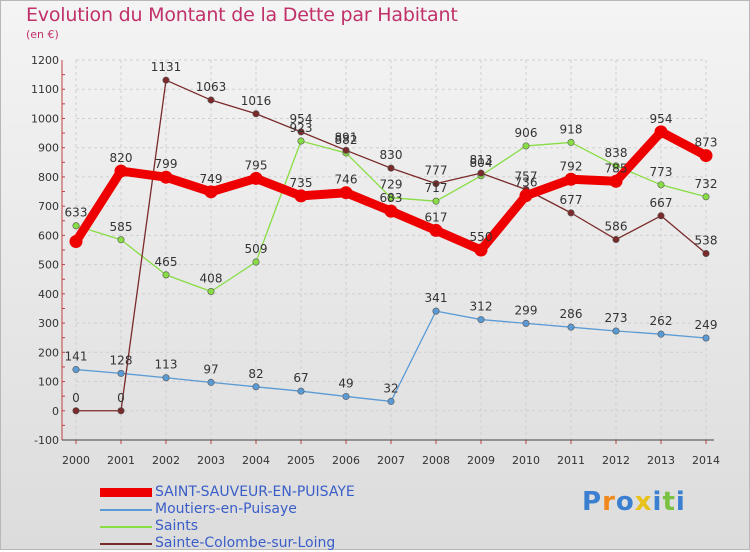  I want to click on y-tick-label: 600, so click(48, 235).